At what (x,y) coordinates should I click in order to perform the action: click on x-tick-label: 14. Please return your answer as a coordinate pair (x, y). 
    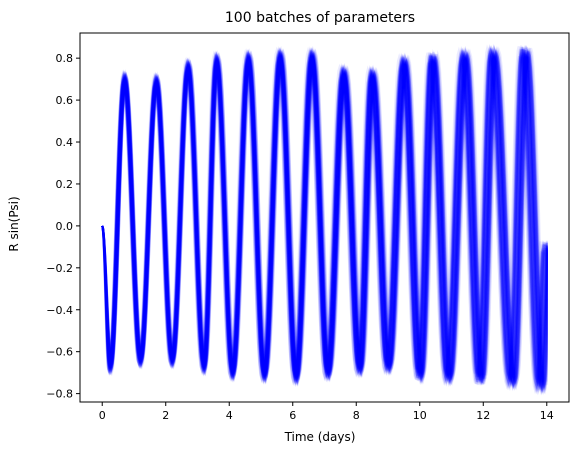
    Looking at the image, I should click on (547, 415).